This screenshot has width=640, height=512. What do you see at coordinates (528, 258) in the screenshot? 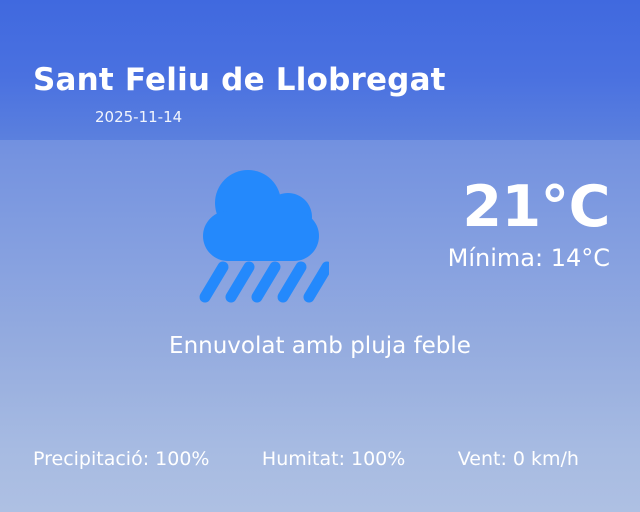
I see `minimum-temperature: Mínima: 14°C` at bounding box center [528, 258].